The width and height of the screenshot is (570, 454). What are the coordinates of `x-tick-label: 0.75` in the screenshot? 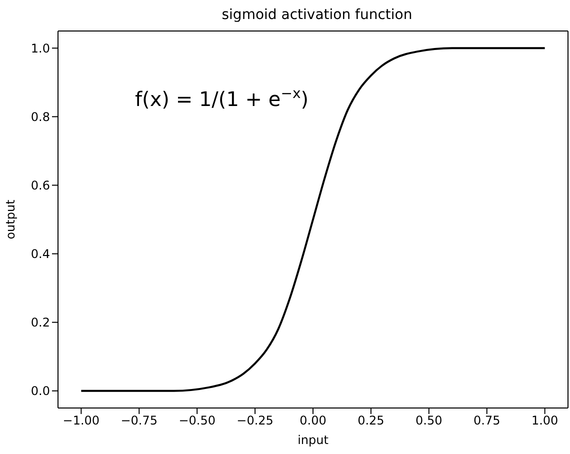 It's located at (487, 421).